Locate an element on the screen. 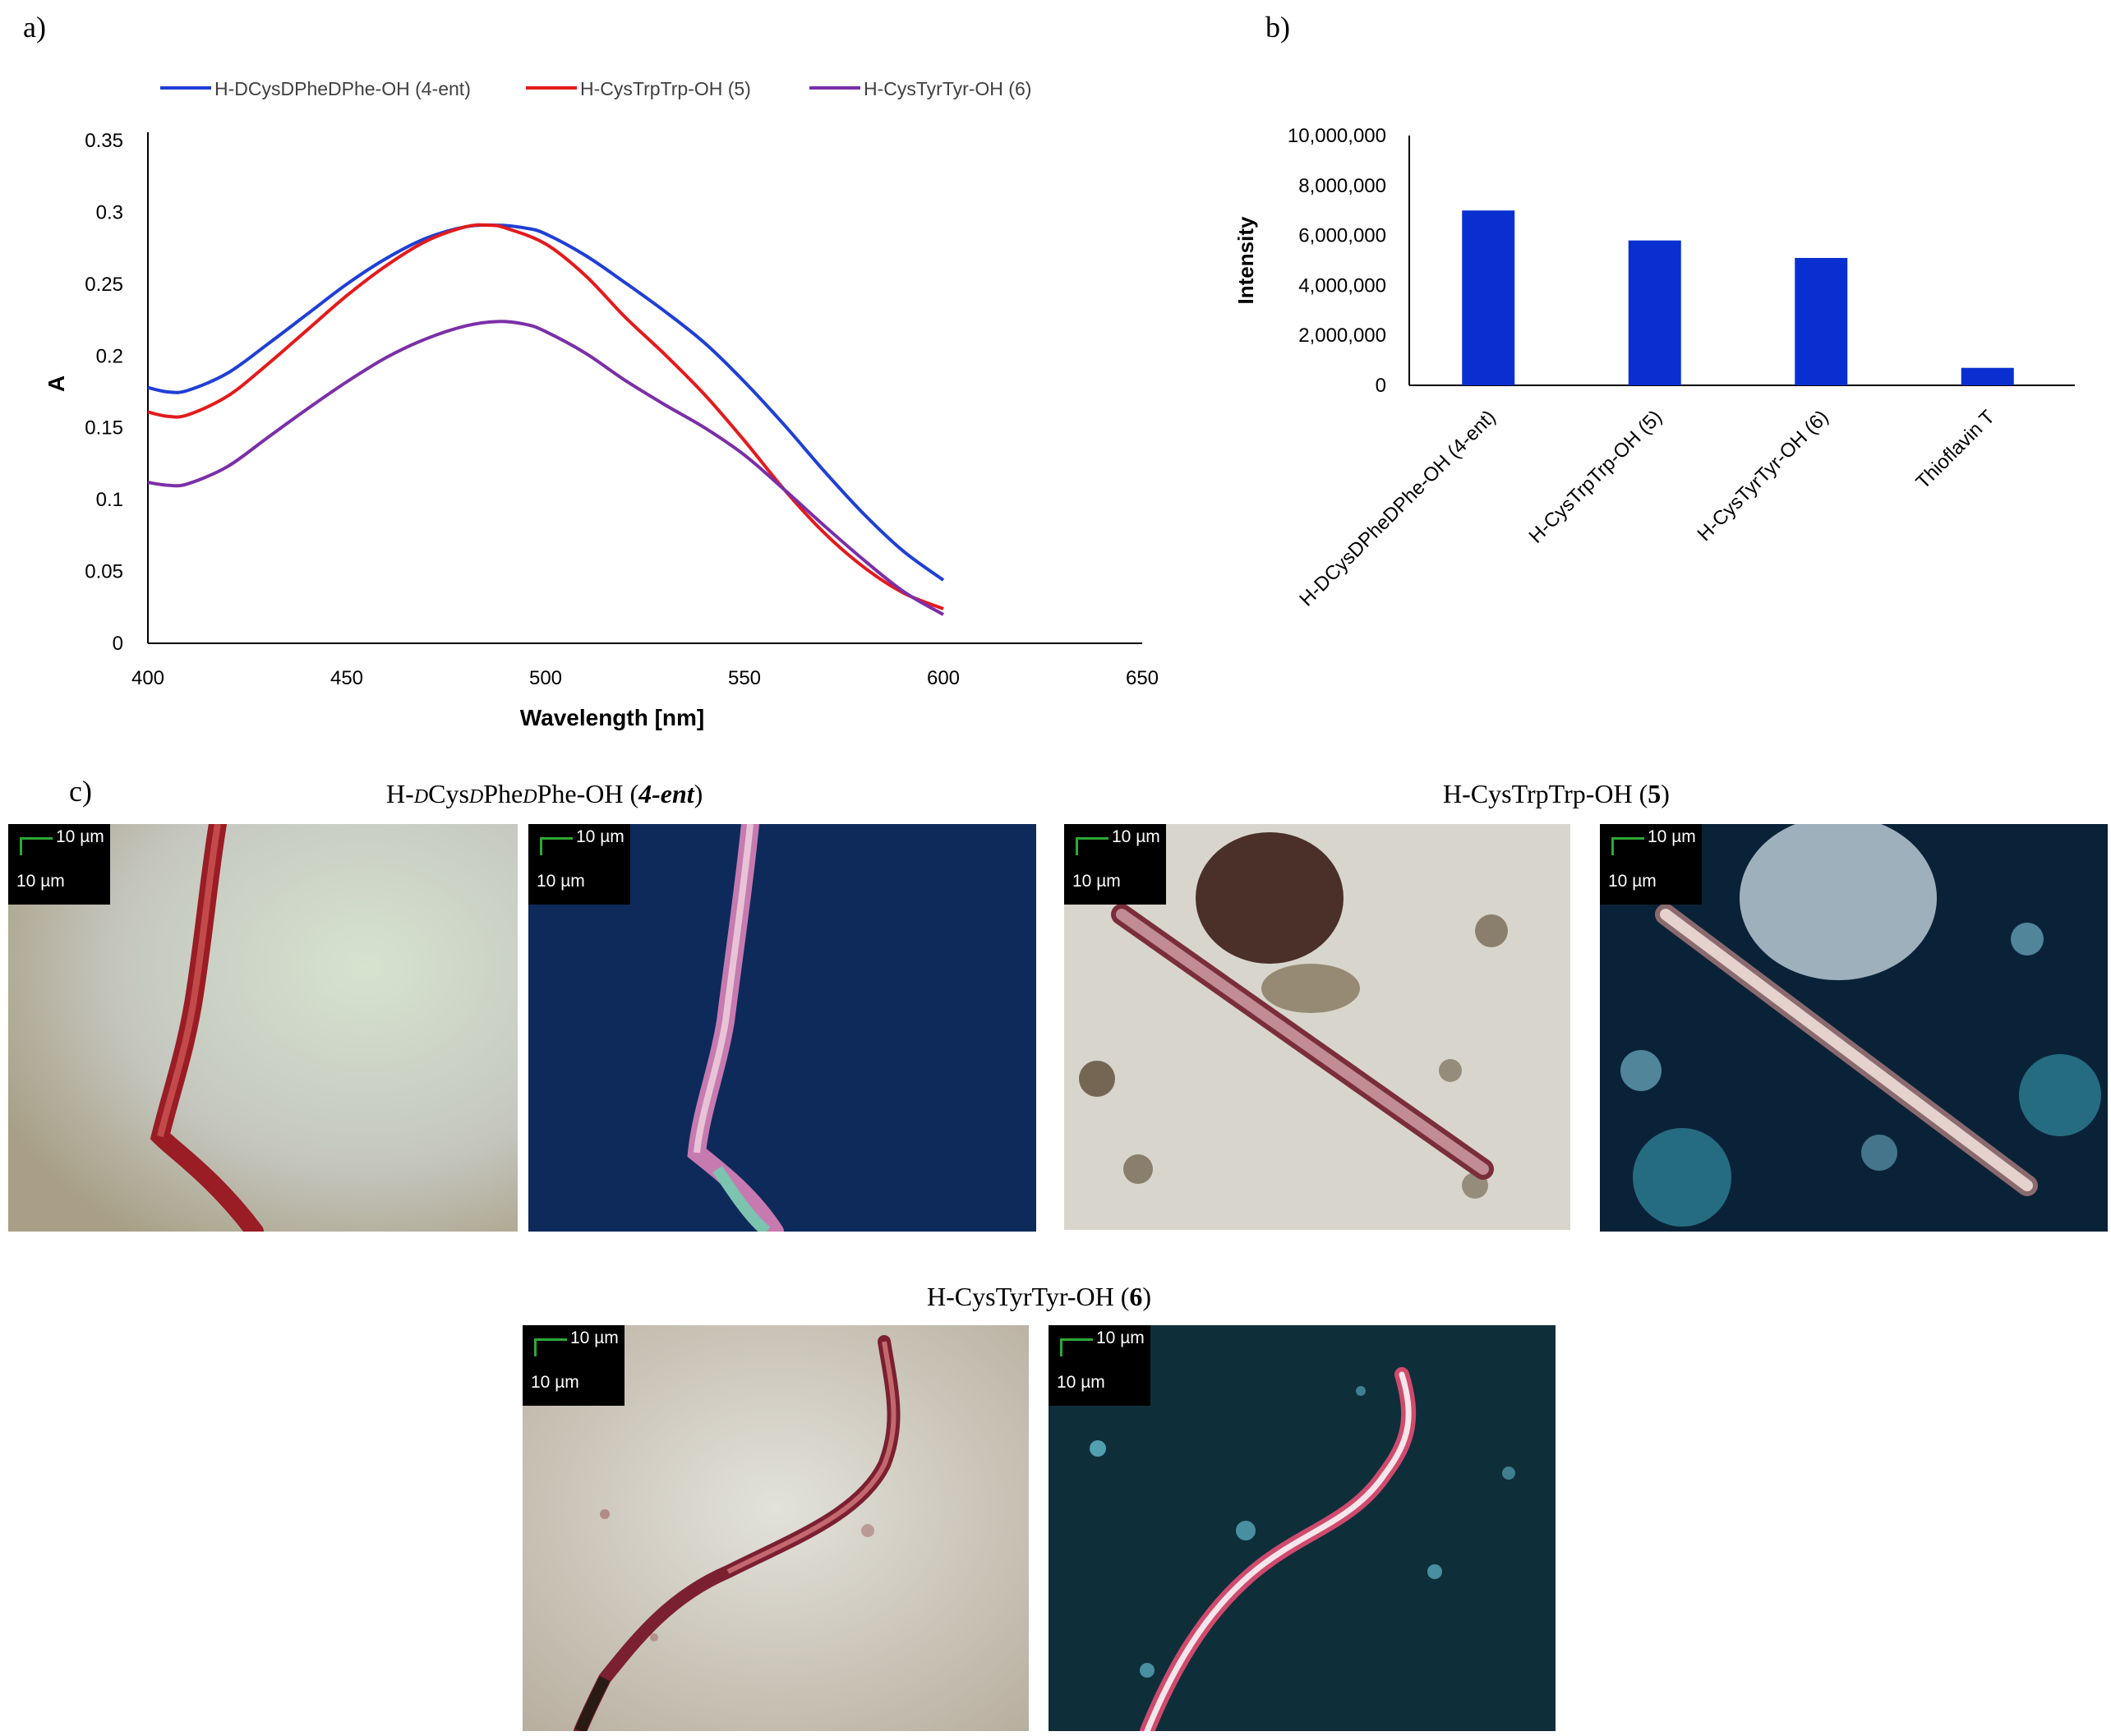 This screenshot has height=1736, width=2111. legend-label: H-CysTrpTrp-OH (5) is located at coordinates (665, 89).